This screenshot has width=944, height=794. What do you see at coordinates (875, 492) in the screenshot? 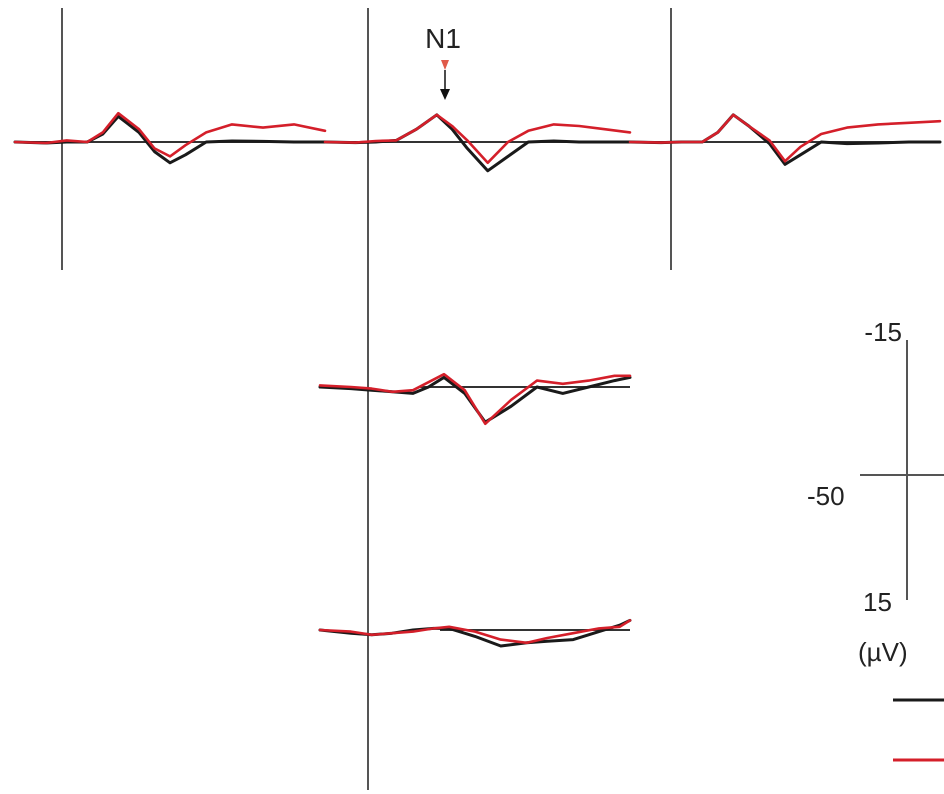
I see `scale-bar: -15 -50 15 (µV)` at bounding box center [875, 492].